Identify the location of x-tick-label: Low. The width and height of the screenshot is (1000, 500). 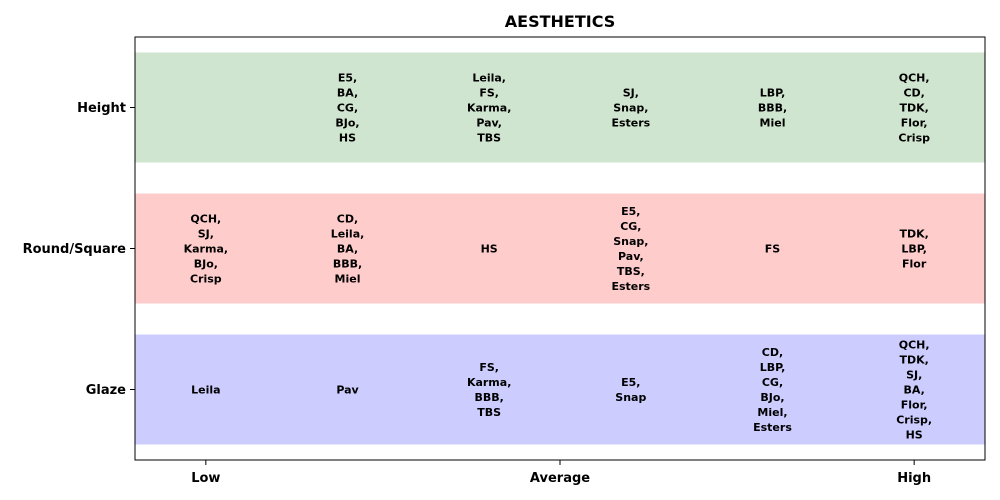
(205, 478).